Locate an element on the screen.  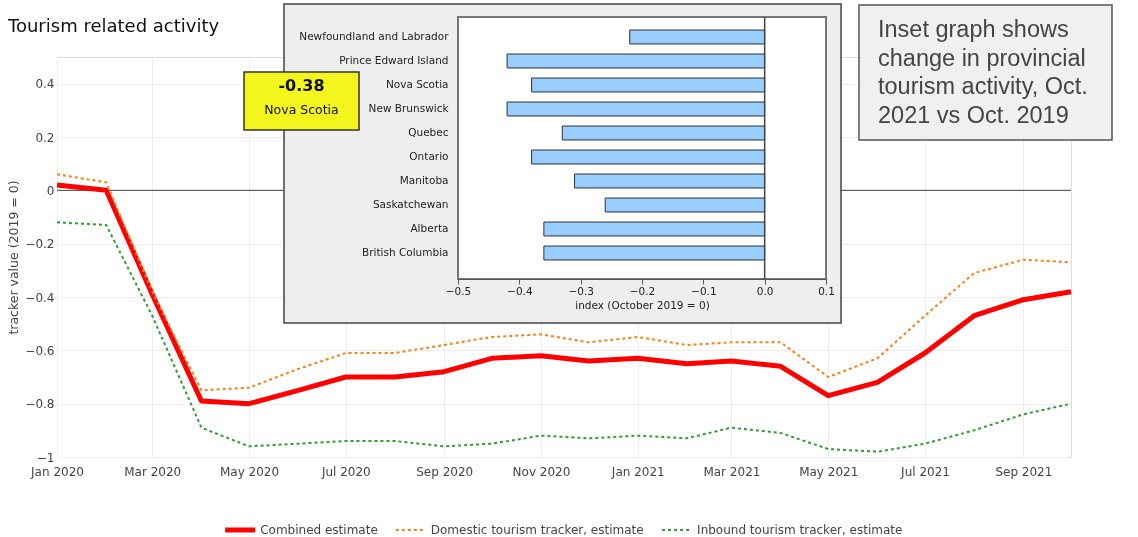
x-tick-label: Nov 2020 is located at coordinates (541, 471).